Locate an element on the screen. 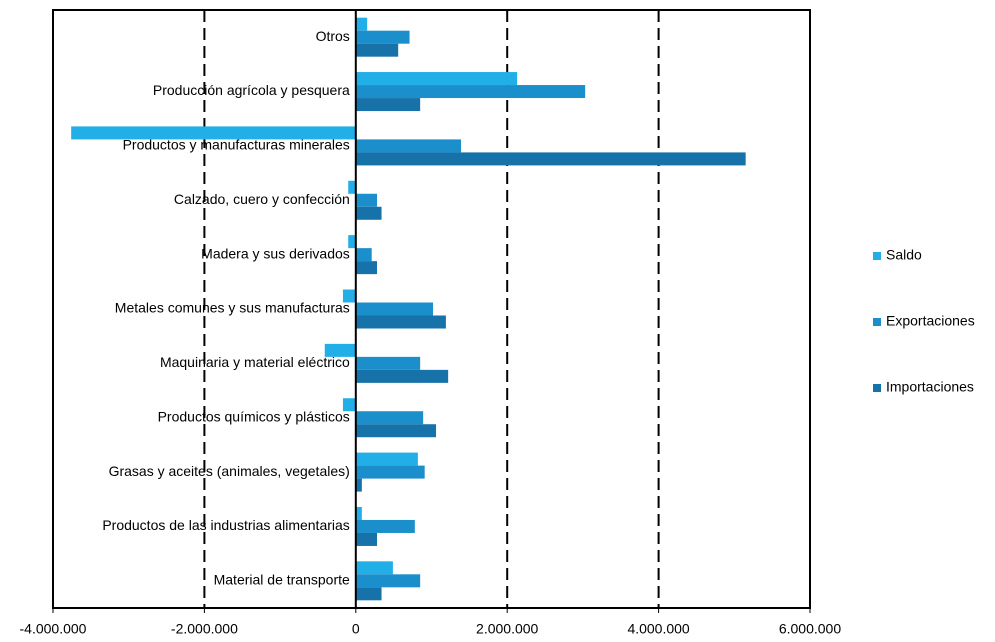 This screenshot has height=642, width=995. category-label: Otros is located at coordinates (333, 36).